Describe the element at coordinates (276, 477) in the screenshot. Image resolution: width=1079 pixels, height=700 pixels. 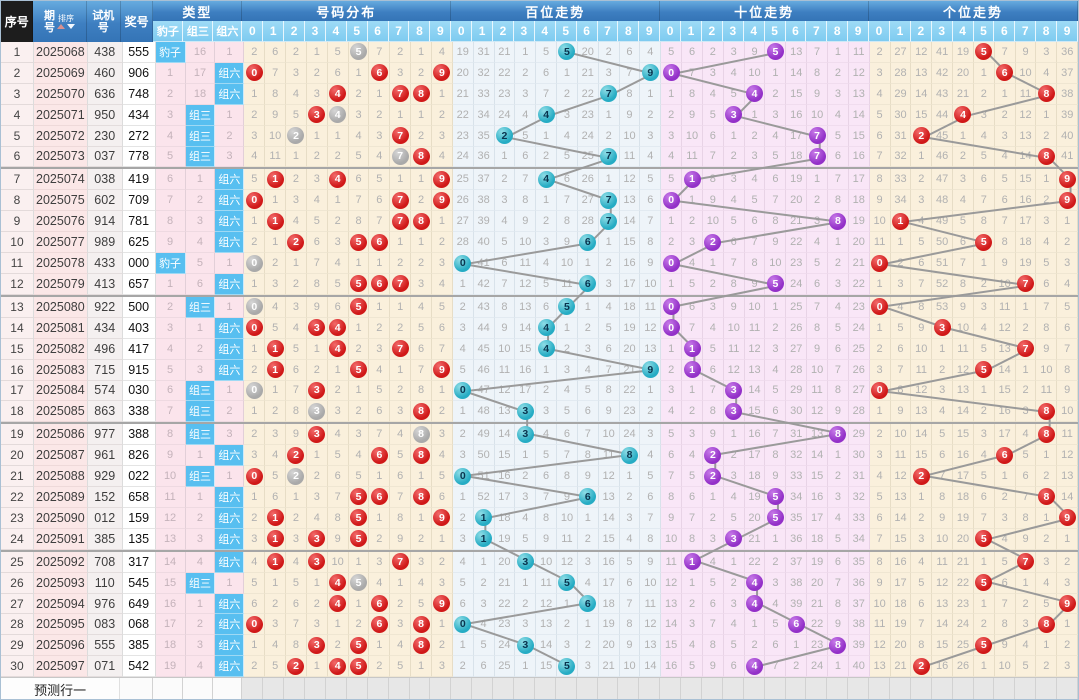
I see `dist-cell: 5` at that location.